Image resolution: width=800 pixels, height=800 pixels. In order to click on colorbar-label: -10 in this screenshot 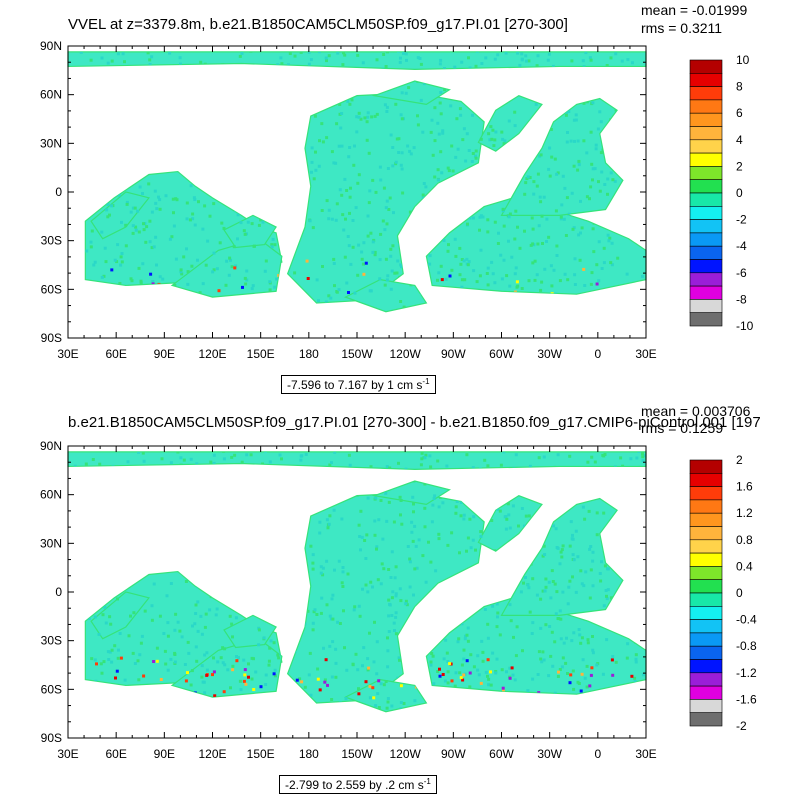, I will do `click(745, 326)`.